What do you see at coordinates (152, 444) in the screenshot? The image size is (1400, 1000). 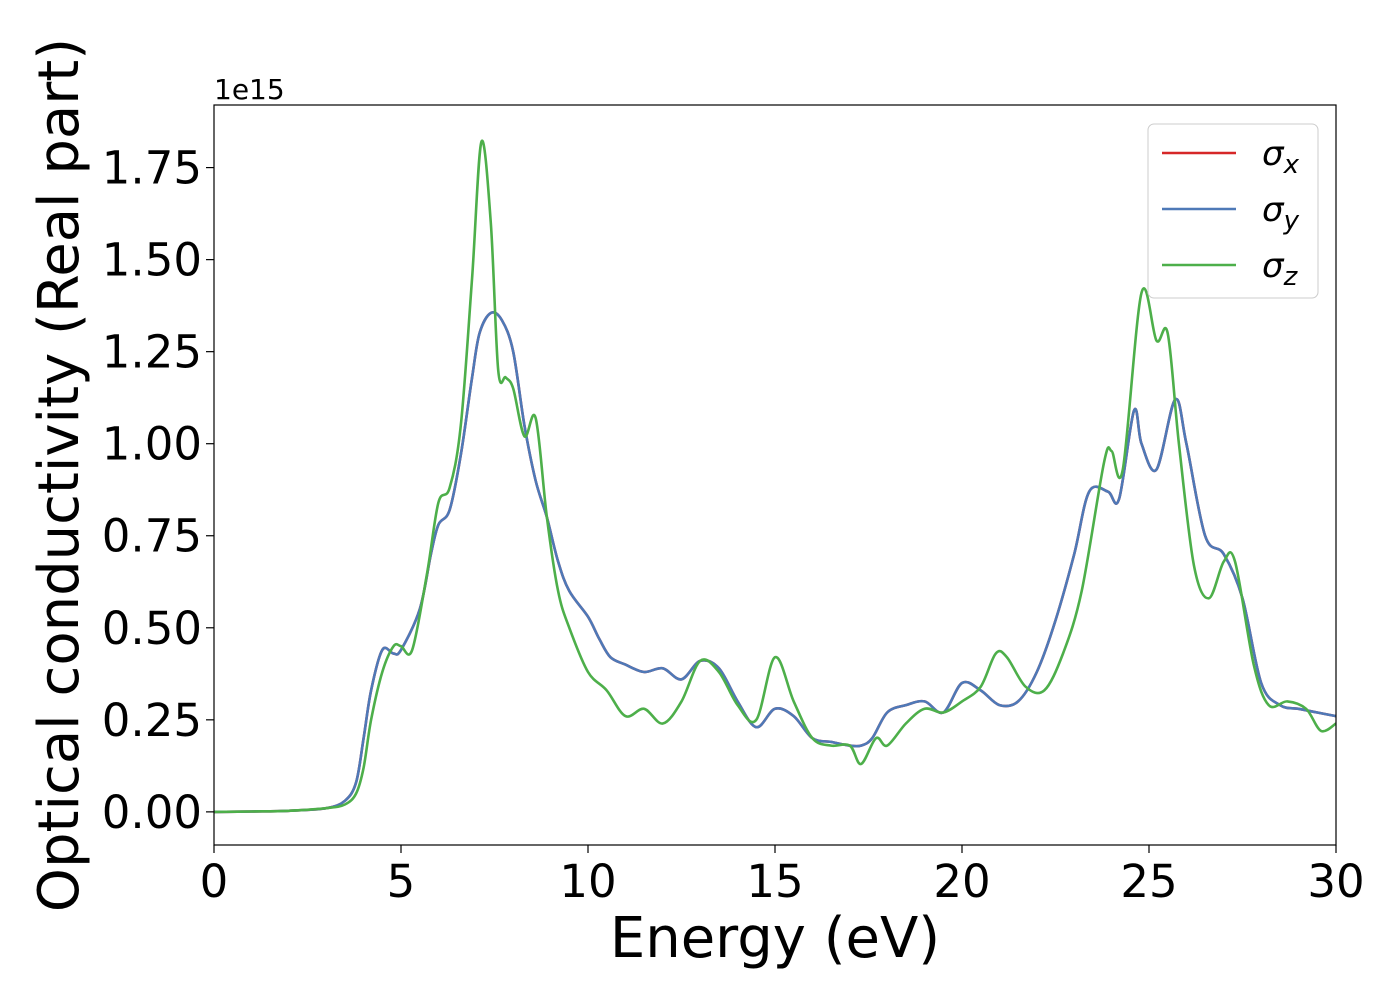 I see `y-tick-label: 1.00` at bounding box center [152, 444].